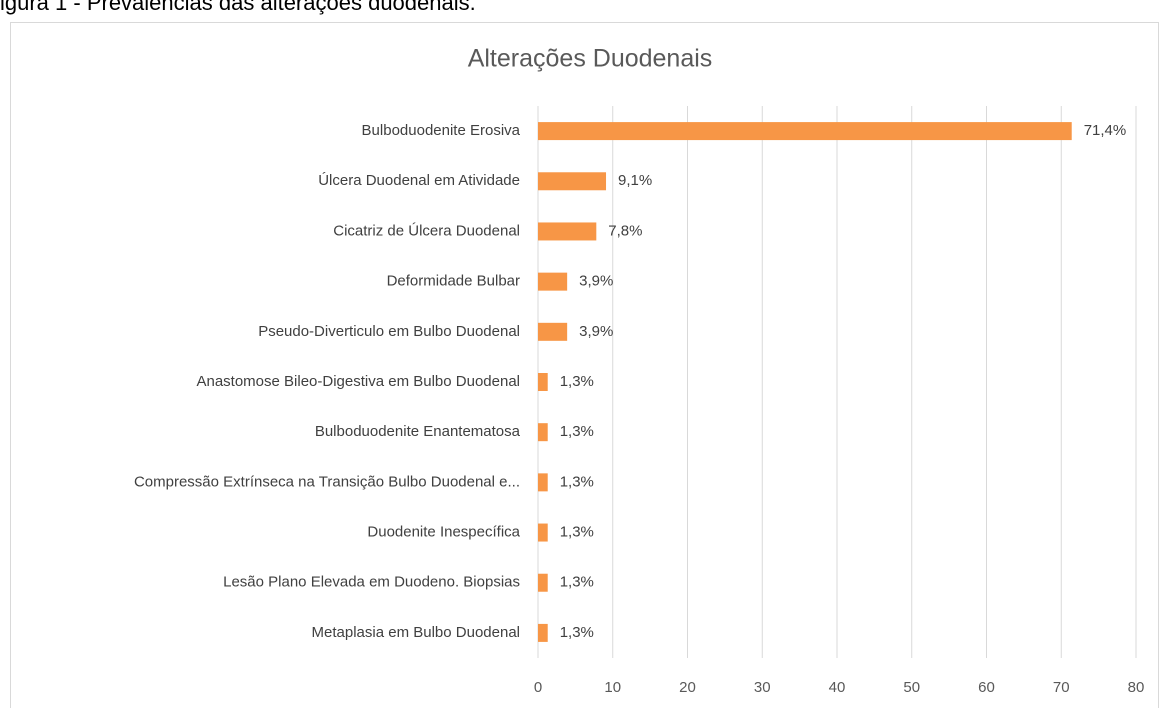  What do you see at coordinates (441, 130) in the screenshot?
I see `y-tick-label: Bulboduodenite Erosiva` at bounding box center [441, 130].